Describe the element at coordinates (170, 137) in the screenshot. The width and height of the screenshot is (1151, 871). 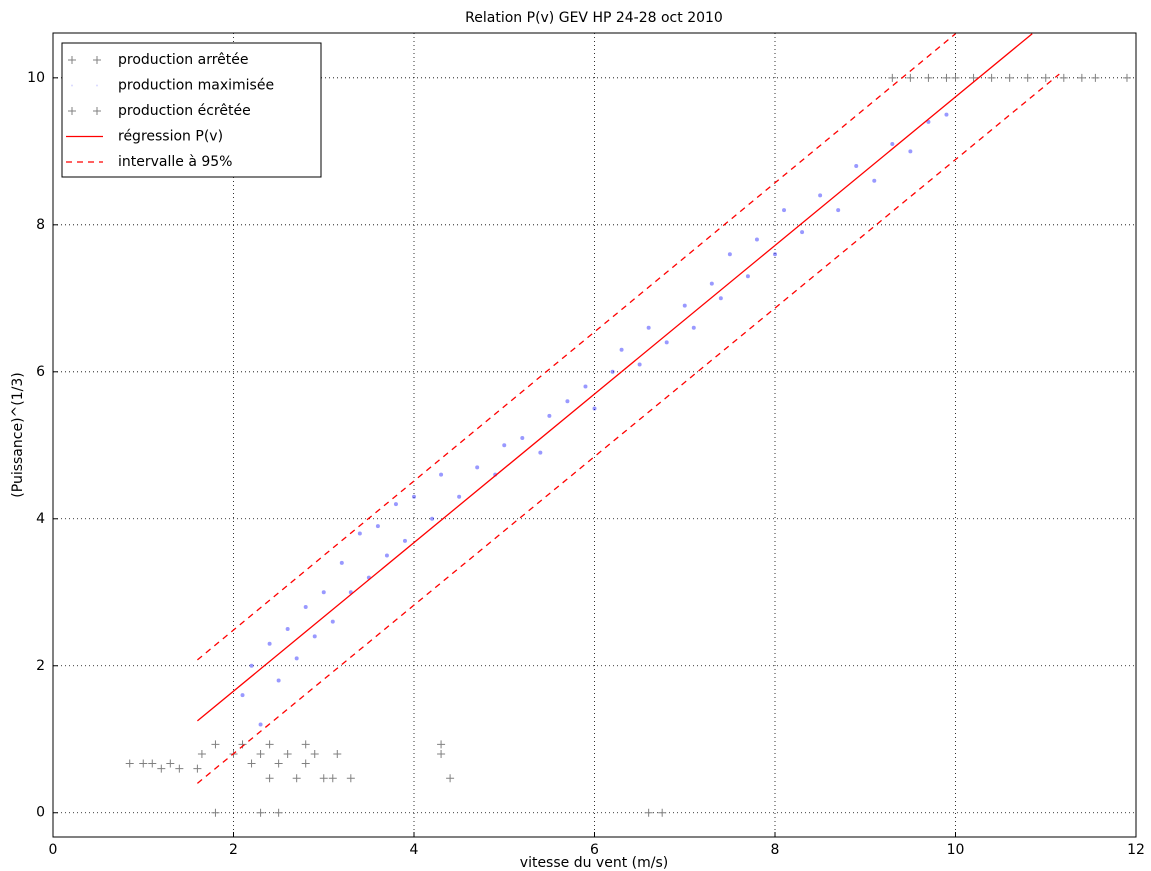
I see `legend-label: régression P(v)` at that location.